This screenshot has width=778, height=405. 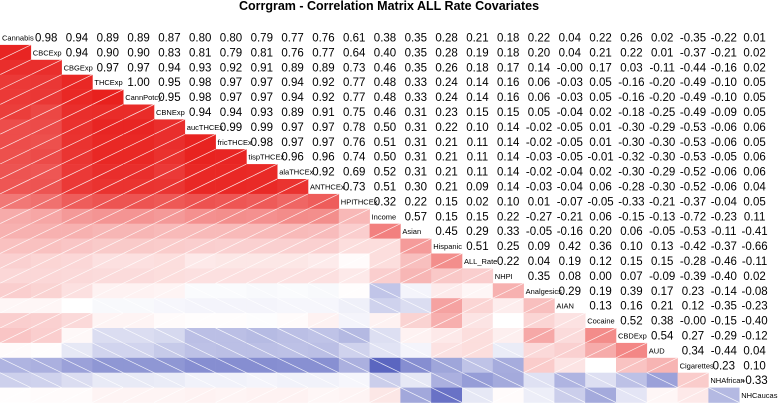 What do you see at coordinates (508, 173) in the screenshot?
I see `corr-value-alaTHCEx-NHPI: 0.14` at bounding box center [508, 173].